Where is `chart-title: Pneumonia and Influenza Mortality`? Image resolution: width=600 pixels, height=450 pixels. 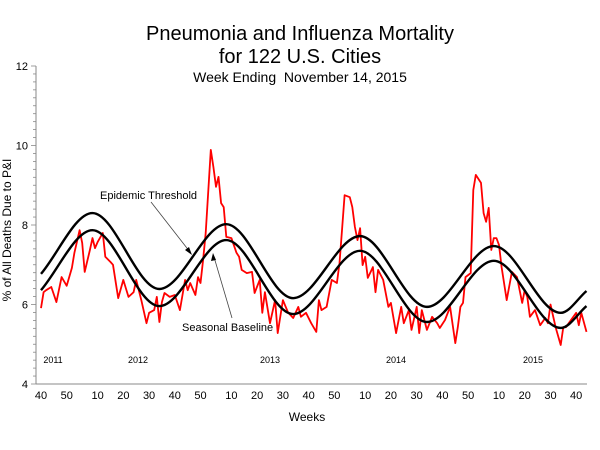 chart-title: Pneumonia and Influenza Mortality is located at coordinates (300, 34).